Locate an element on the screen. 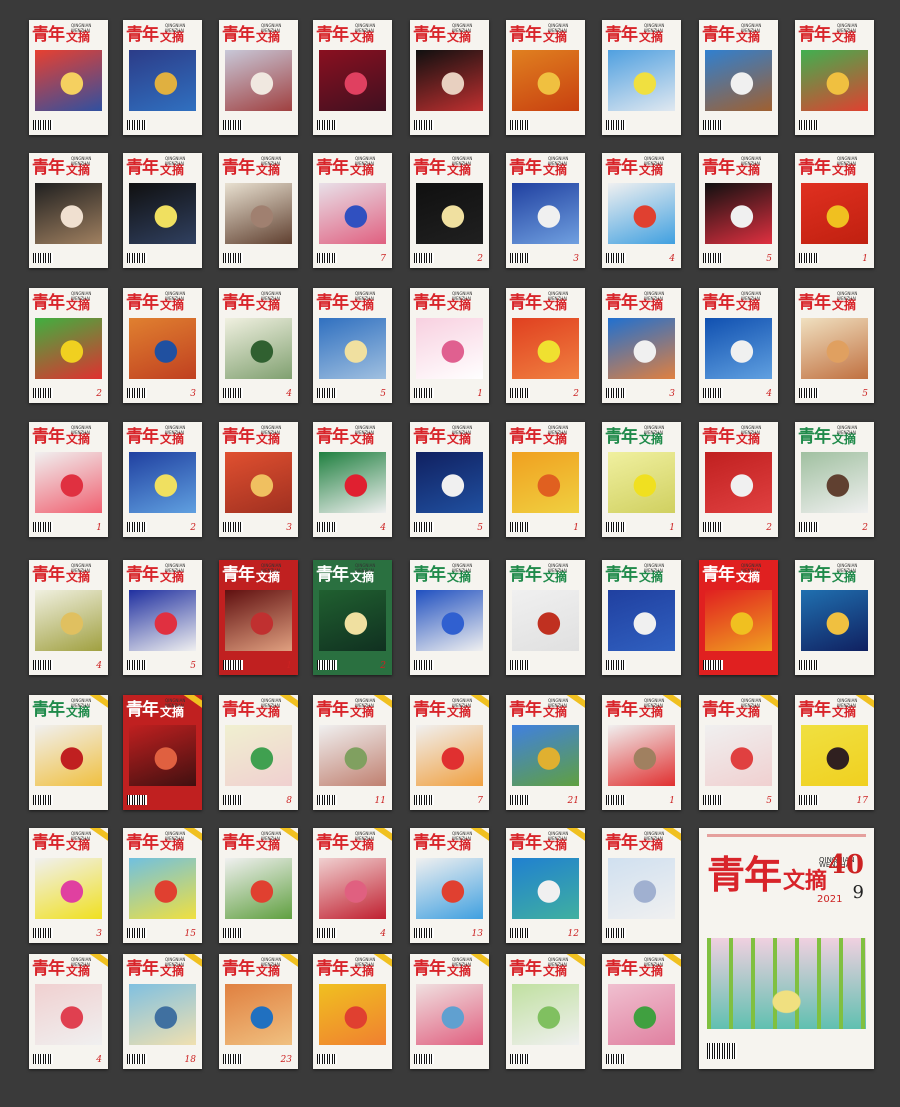 The width and height of the screenshot is (900, 1107). magazine-cover: 青年 文摘 QINGNIAN WENZHAI 21 is located at coordinates (545, 752).